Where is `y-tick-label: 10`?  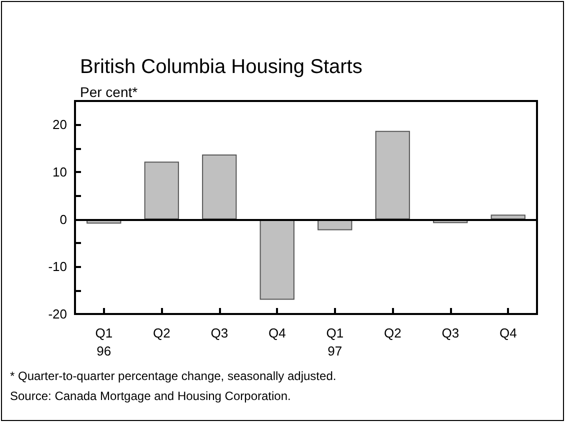
y-tick-label: 10 is located at coordinates (59, 172).